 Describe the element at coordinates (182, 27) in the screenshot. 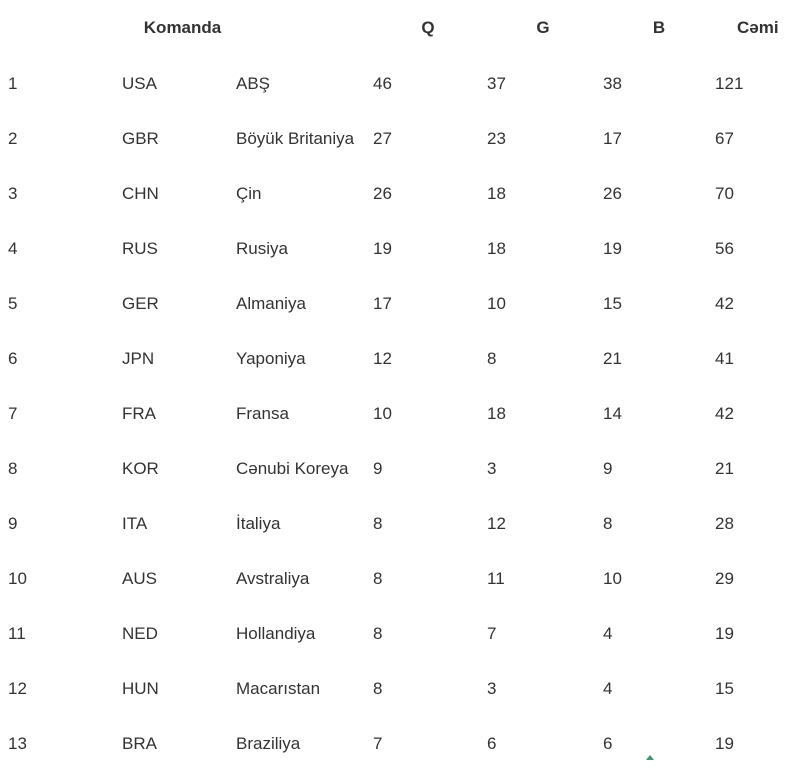

I see `header-team: Komanda` at that location.